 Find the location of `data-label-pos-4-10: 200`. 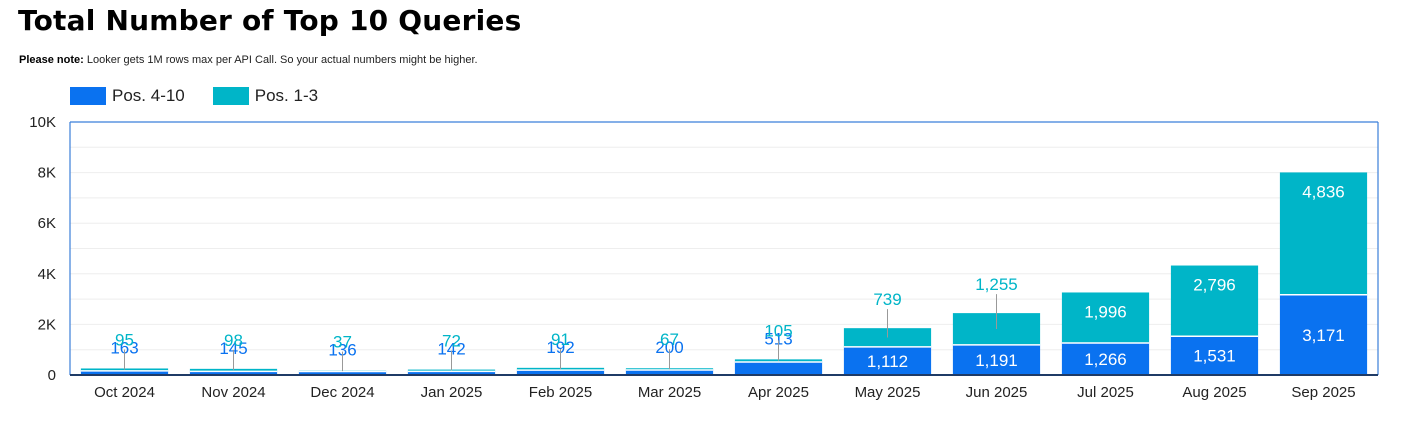

data-label-pos-4-10: 200 is located at coordinates (669, 347).